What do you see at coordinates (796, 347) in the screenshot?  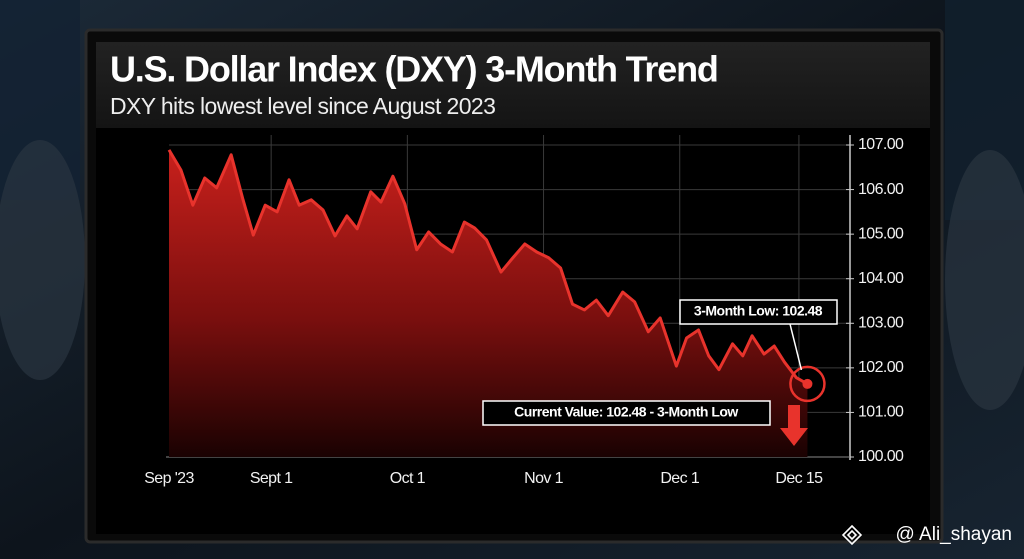 I see `annotation-leader` at bounding box center [796, 347].